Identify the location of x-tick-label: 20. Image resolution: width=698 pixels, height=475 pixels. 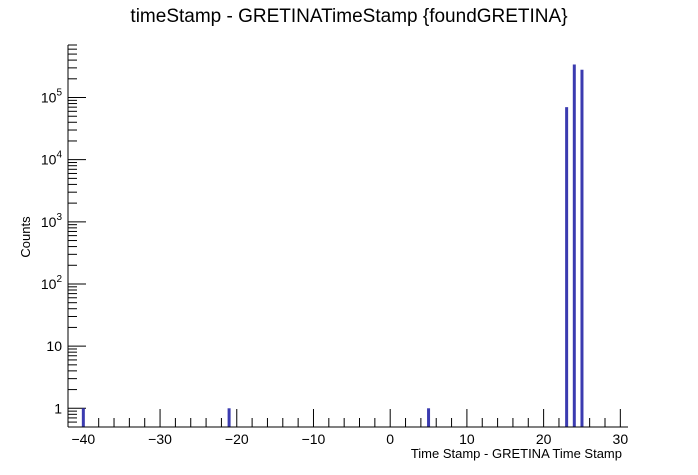
(544, 439).